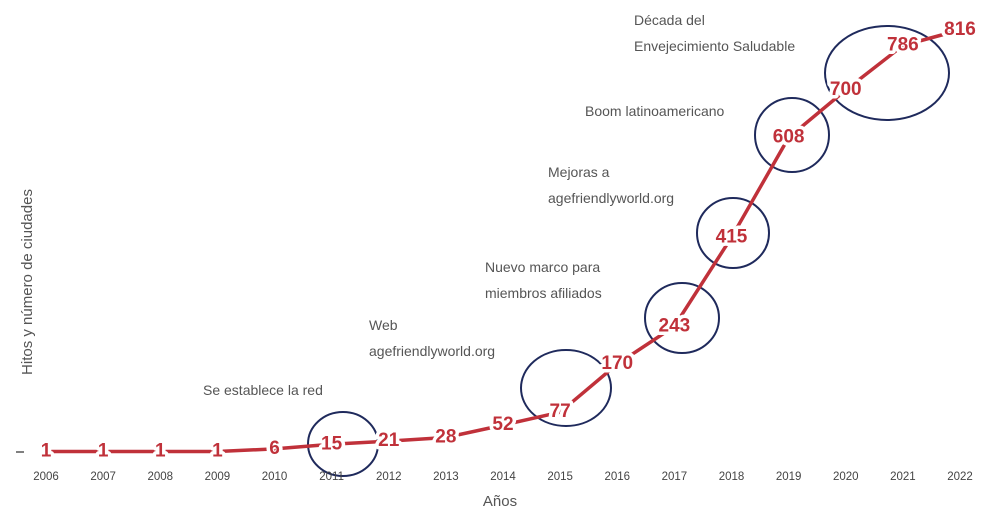 This screenshot has height=515, width=1001. Describe the element at coordinates (332, 443) in the screenshot. I see `data-label: 15` at that location.